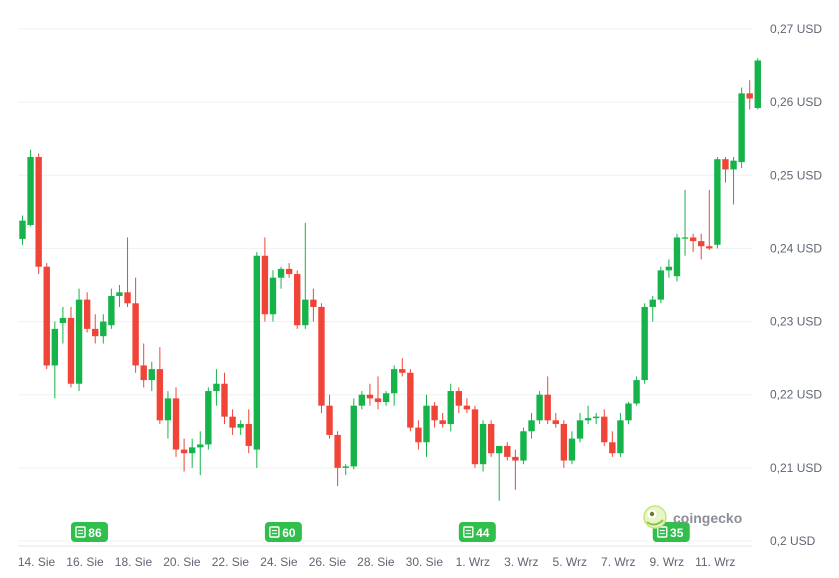 The width and height of the screenshot is (839, 578). What do you see at coordinates (796, 102) in the screenshot?
I see `y-tick-label: 0,26 USD` at bounding box center [796, 102].